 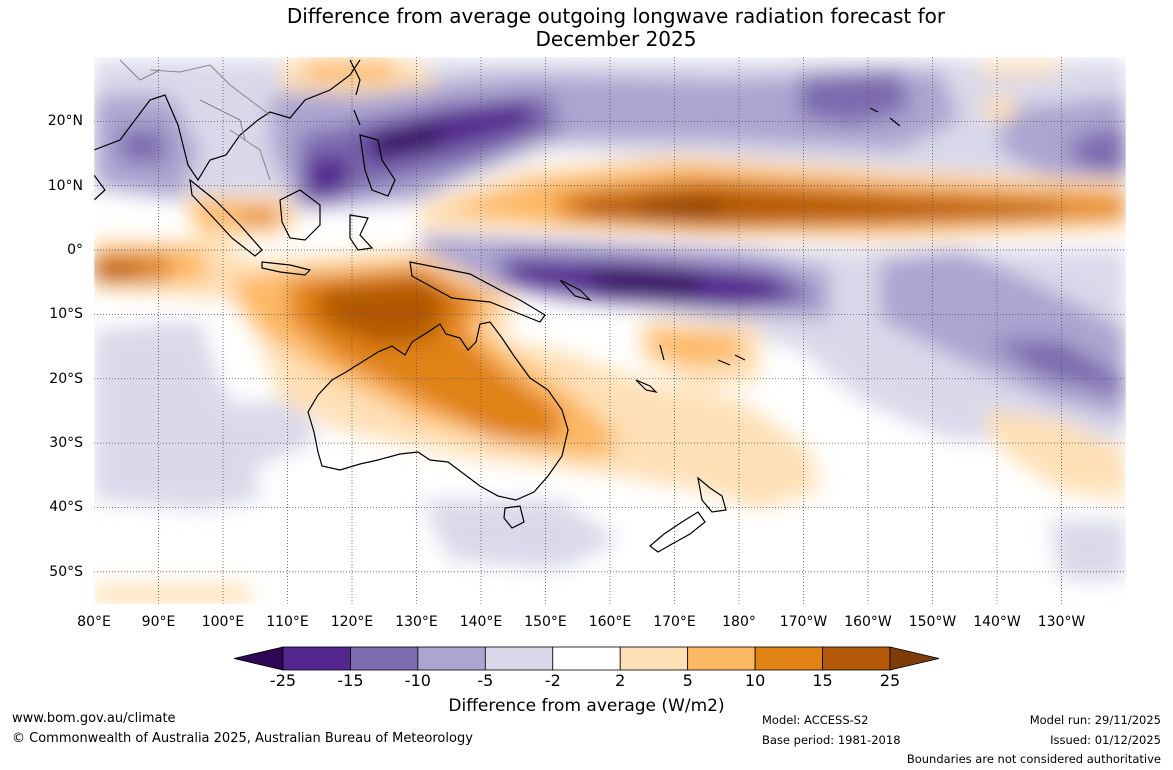 What do you see at coordinates (485, 680) in the screenshot?
I see `colorbar-tick-label: -5` at bounding box center [485, 680].